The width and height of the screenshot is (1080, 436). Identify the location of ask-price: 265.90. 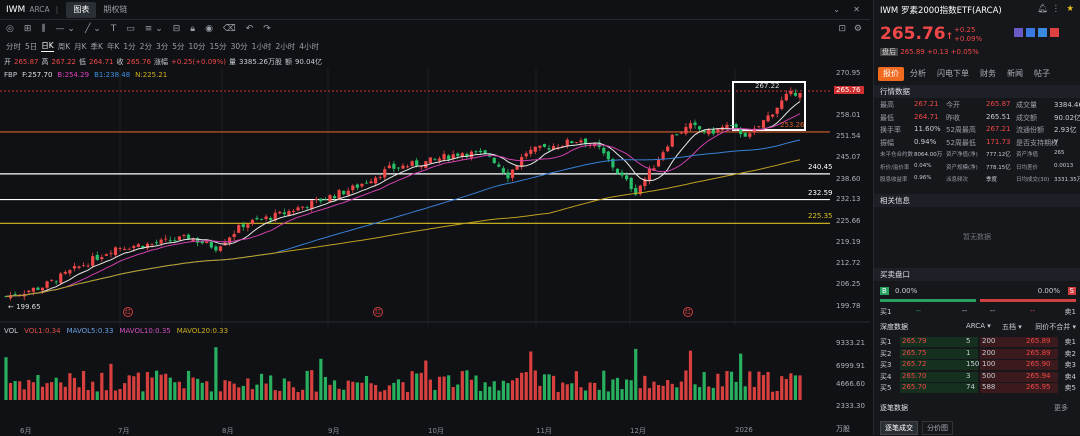
(1038, 364).